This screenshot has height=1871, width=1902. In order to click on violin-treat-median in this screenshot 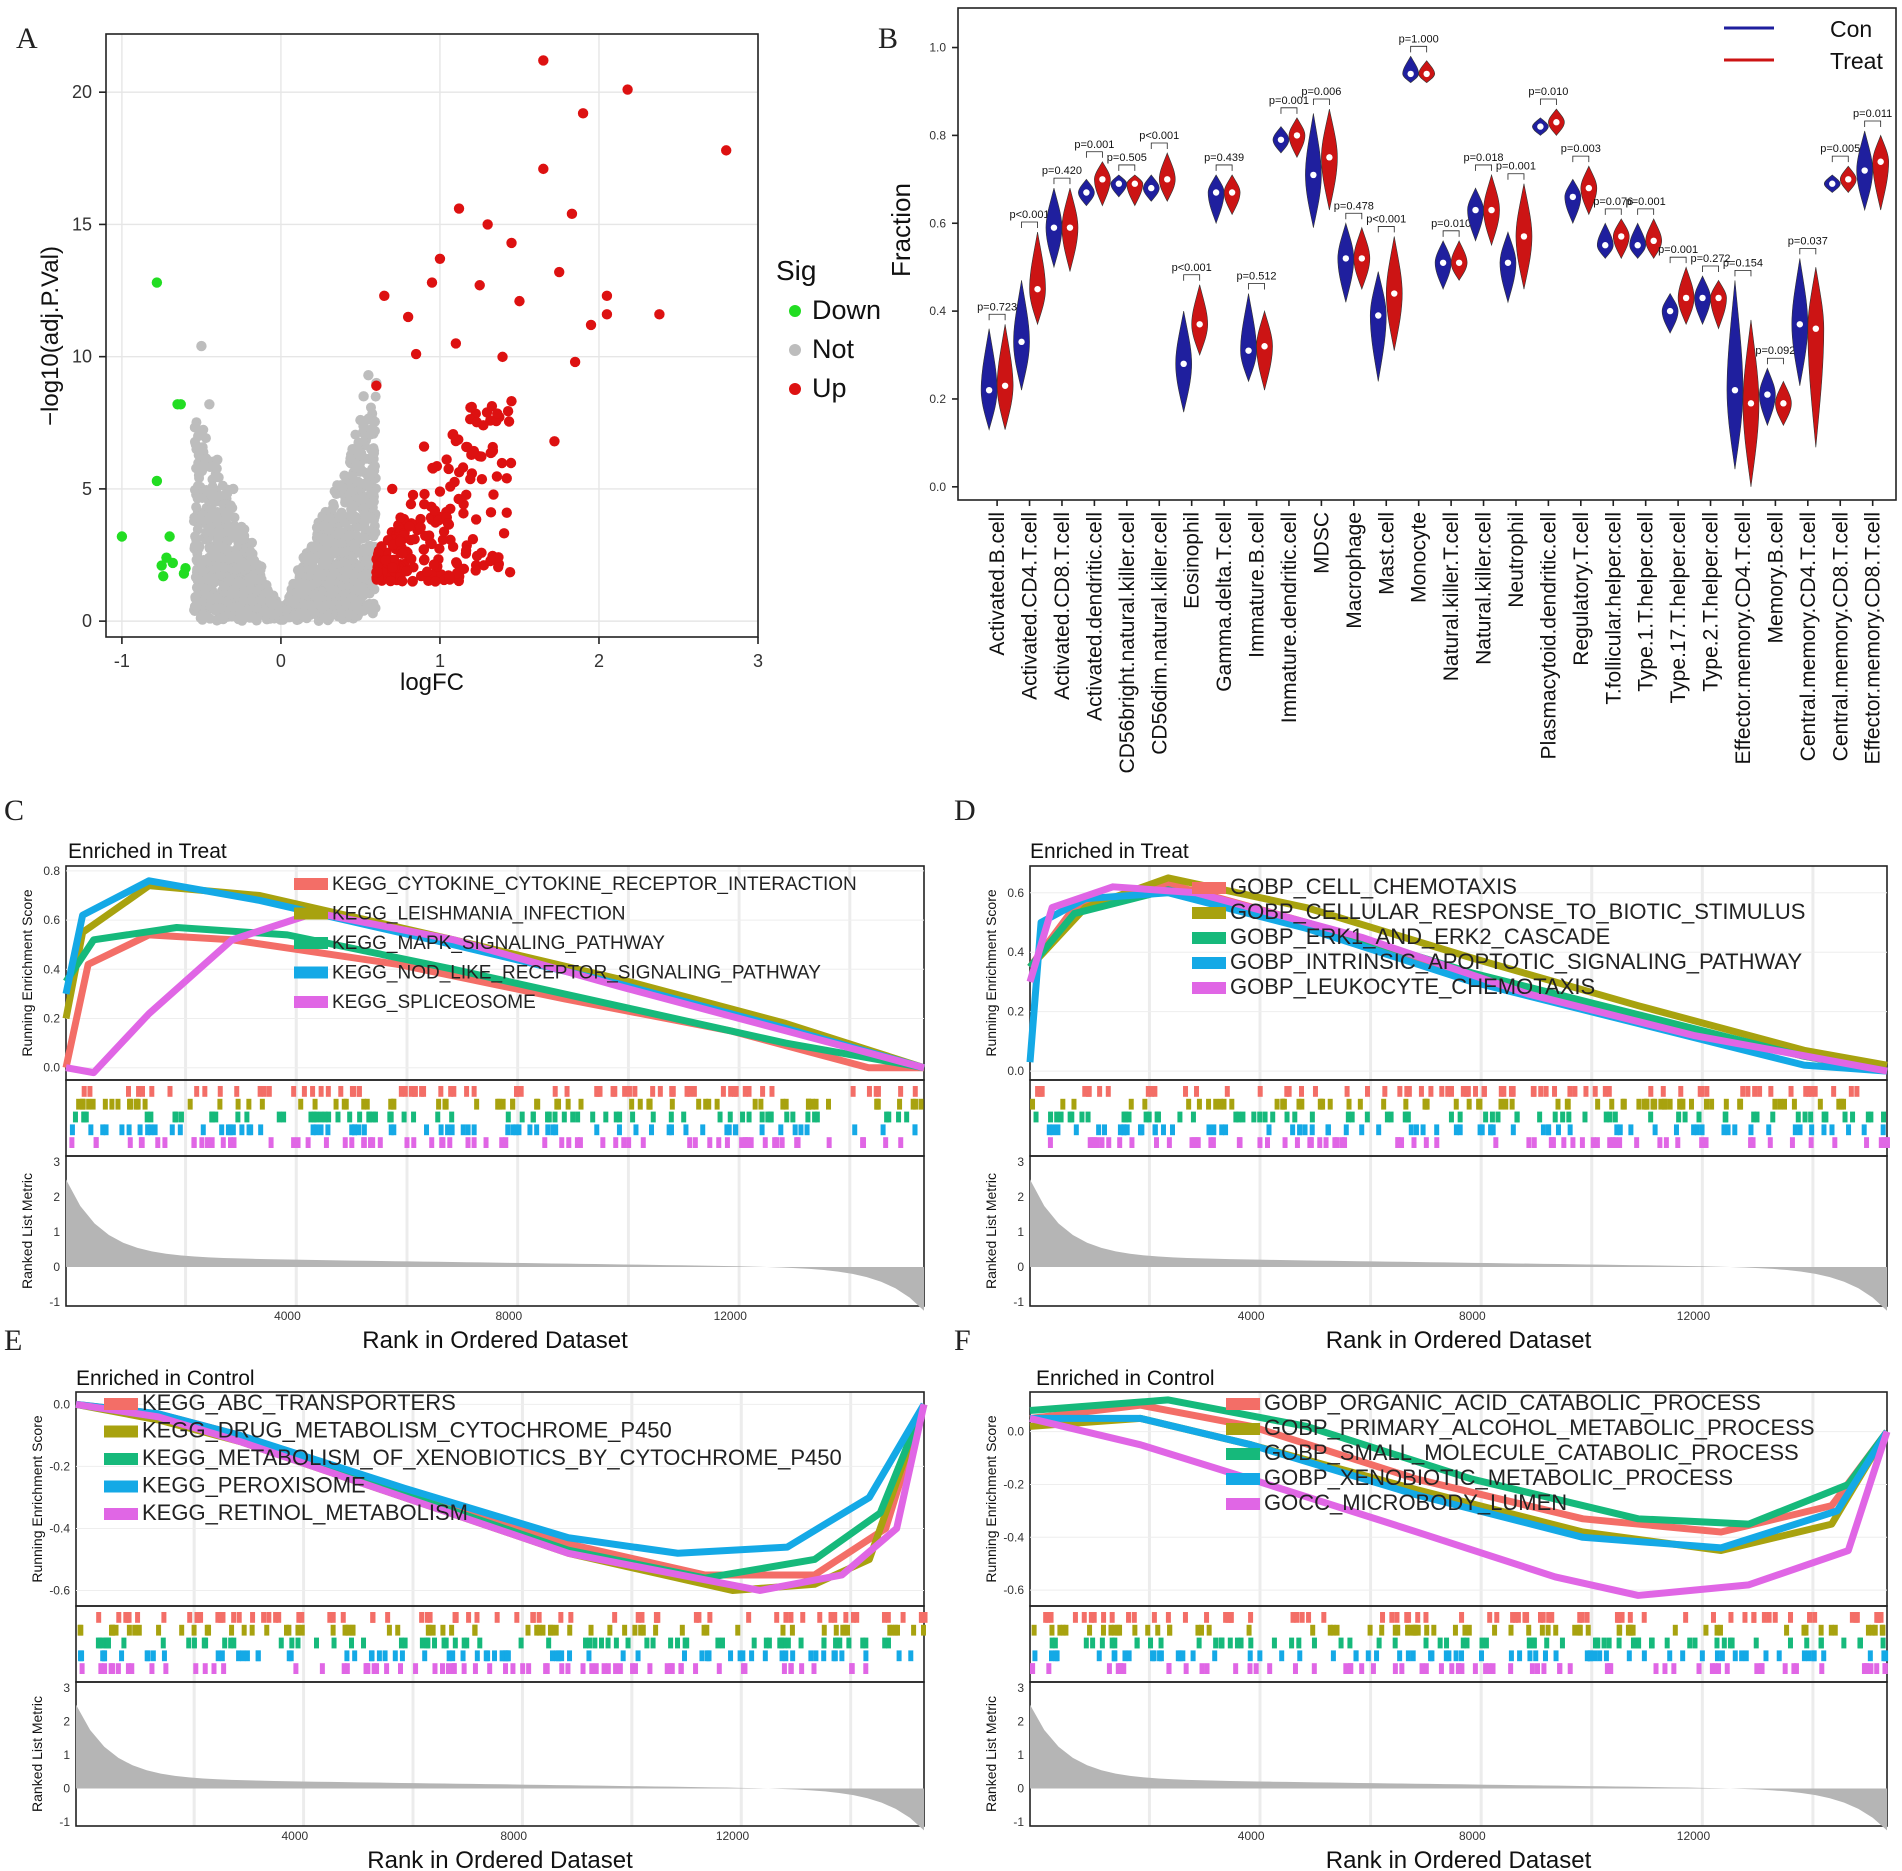, I will do `click(1167, 179)`.